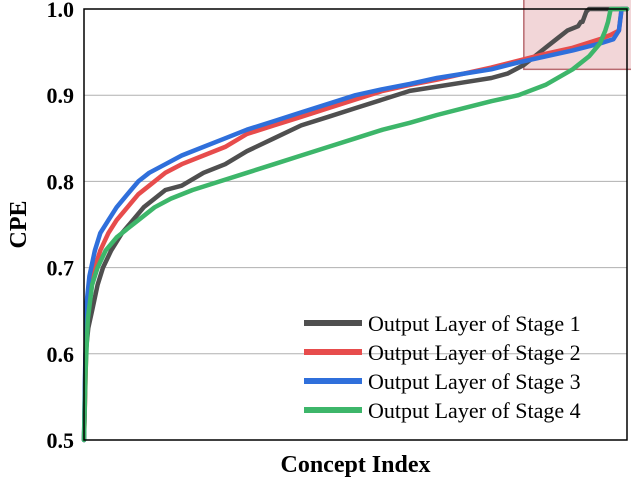  What do you see at coordinates (61, 354) in the screenshot?
I see `y-tick-label: 0.6` at bounding box center [61, 354].